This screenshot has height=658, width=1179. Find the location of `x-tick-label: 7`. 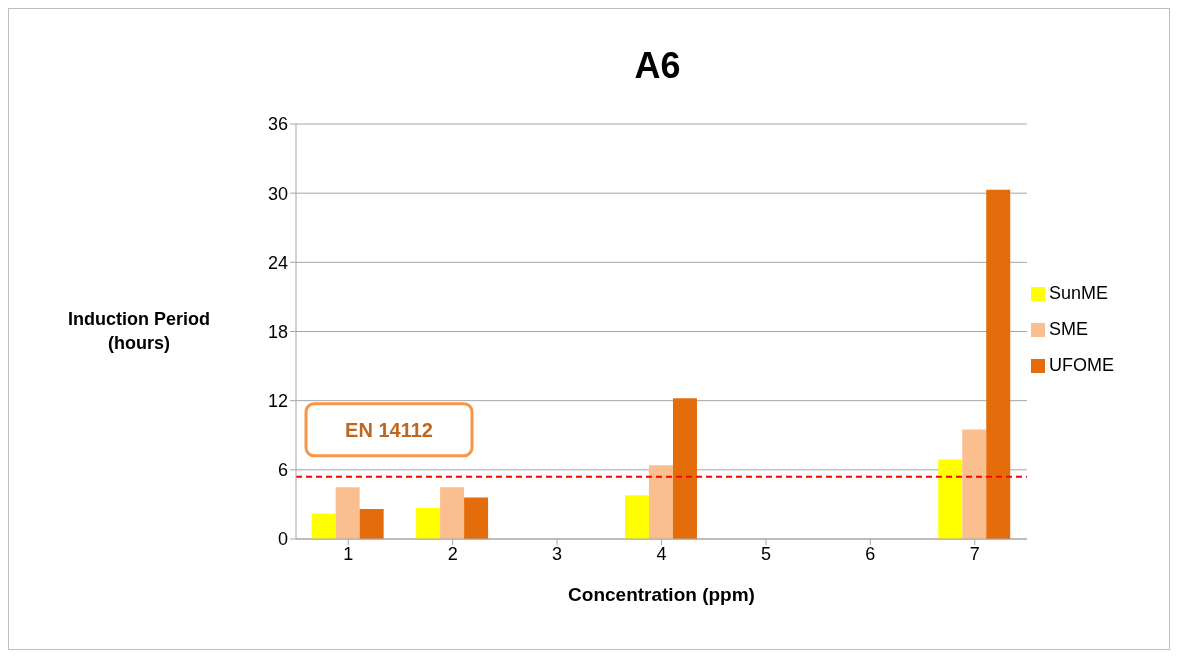

x-tick-label: 7 is located at coordinates (974, 553).